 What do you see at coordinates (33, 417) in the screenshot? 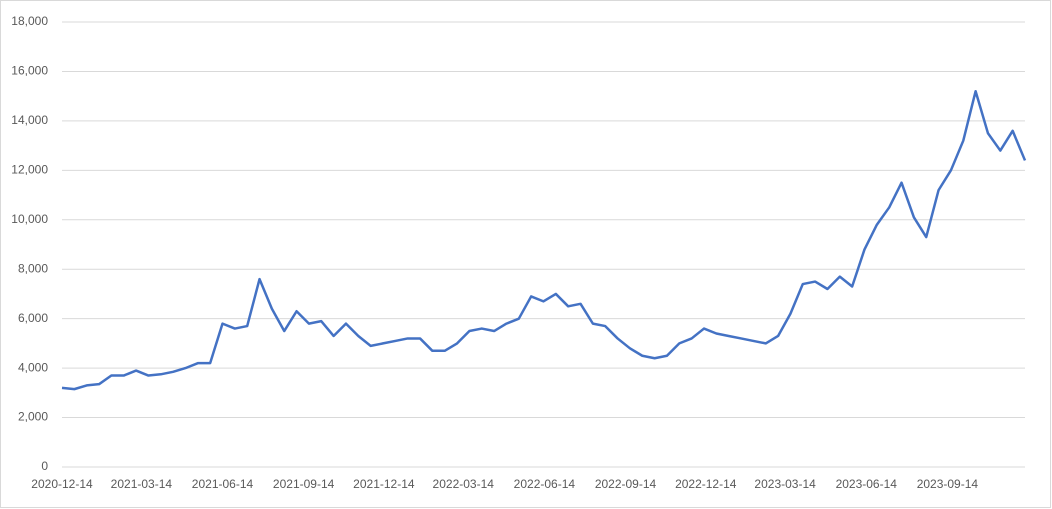
I see `y-tick-label: 2,000` at bounding box center [33, 417].